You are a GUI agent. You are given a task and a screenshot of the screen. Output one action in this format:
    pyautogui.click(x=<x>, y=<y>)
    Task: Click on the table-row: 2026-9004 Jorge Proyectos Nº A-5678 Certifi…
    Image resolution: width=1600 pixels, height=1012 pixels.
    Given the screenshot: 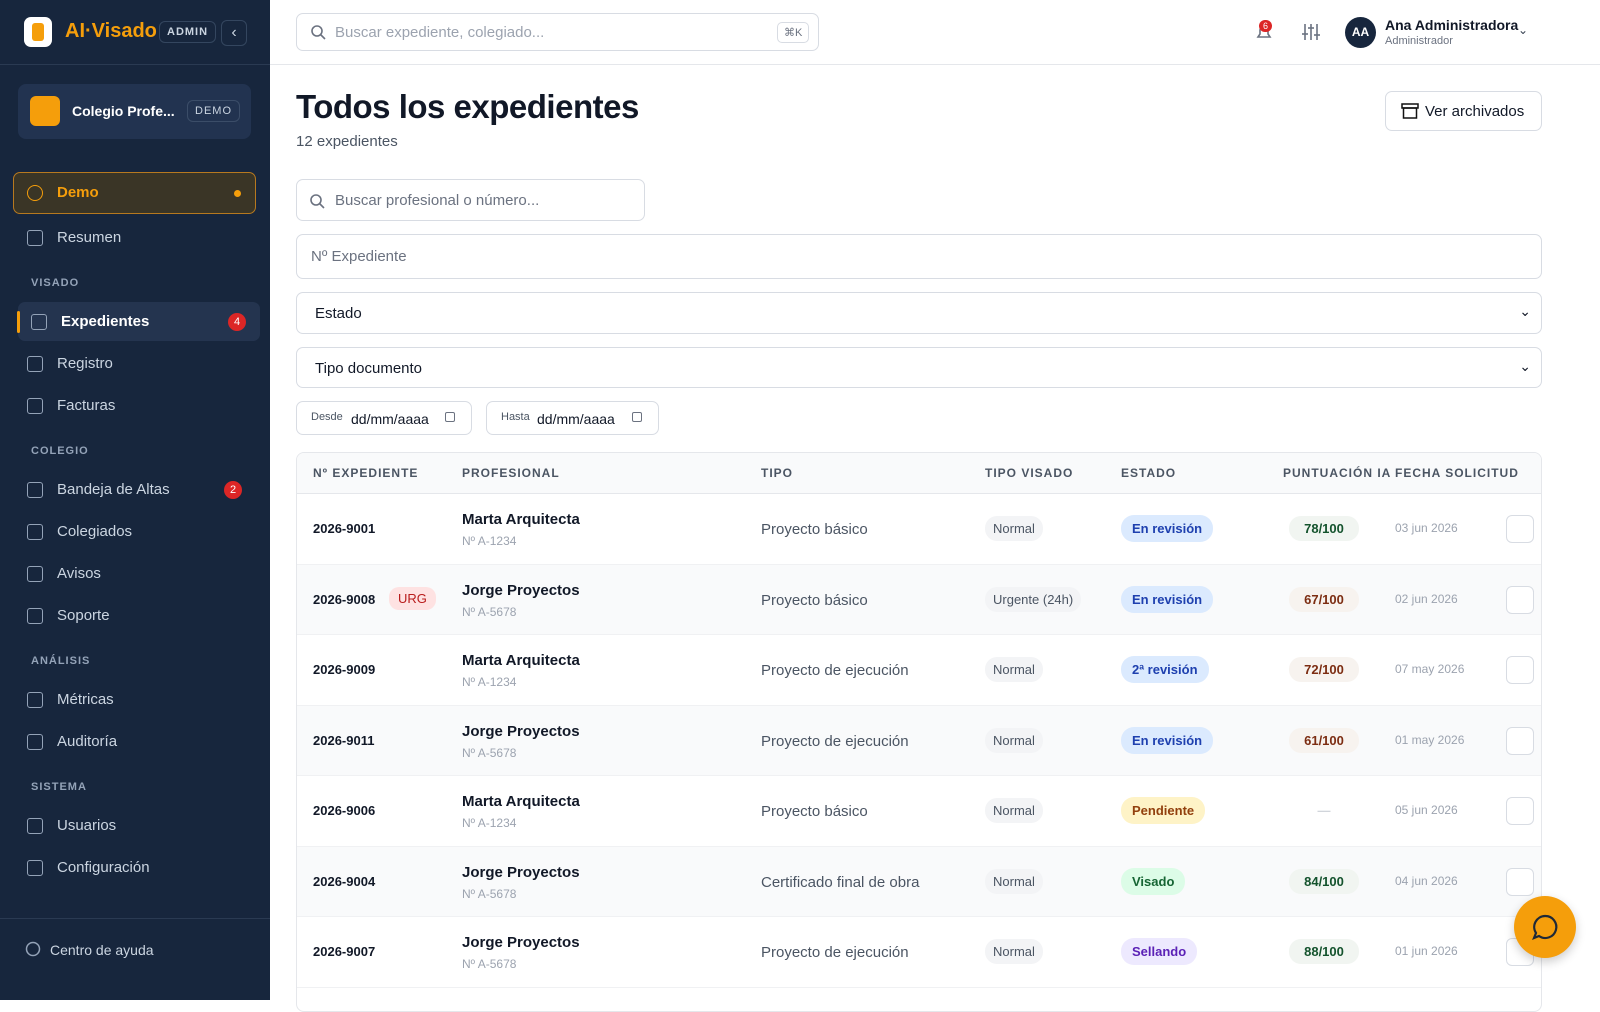 What is the action you would take?
    pyautogui.click(x=919, y=881)
    